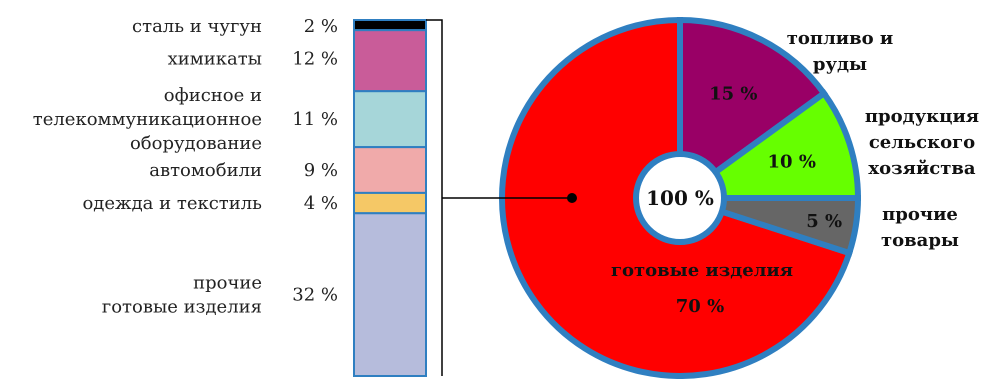 The width and height of the screenshot is (992, 379). I want to click on pie-outside-label-3-line-3: хозяйства, so click(921, 168).